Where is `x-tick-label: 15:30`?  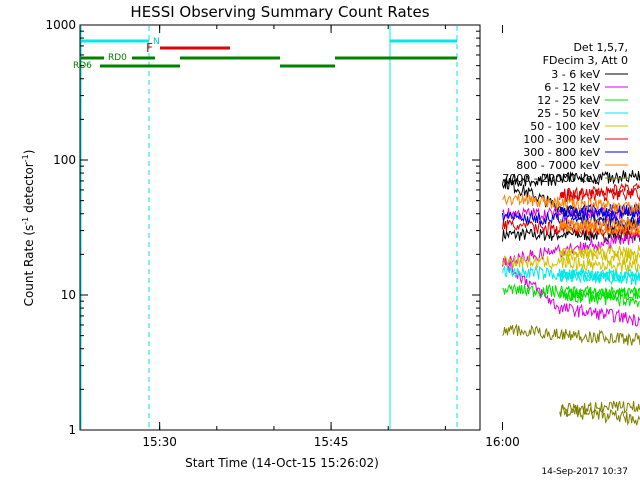 x-tick-label: 15:30 is located at coordinates (159, 442).